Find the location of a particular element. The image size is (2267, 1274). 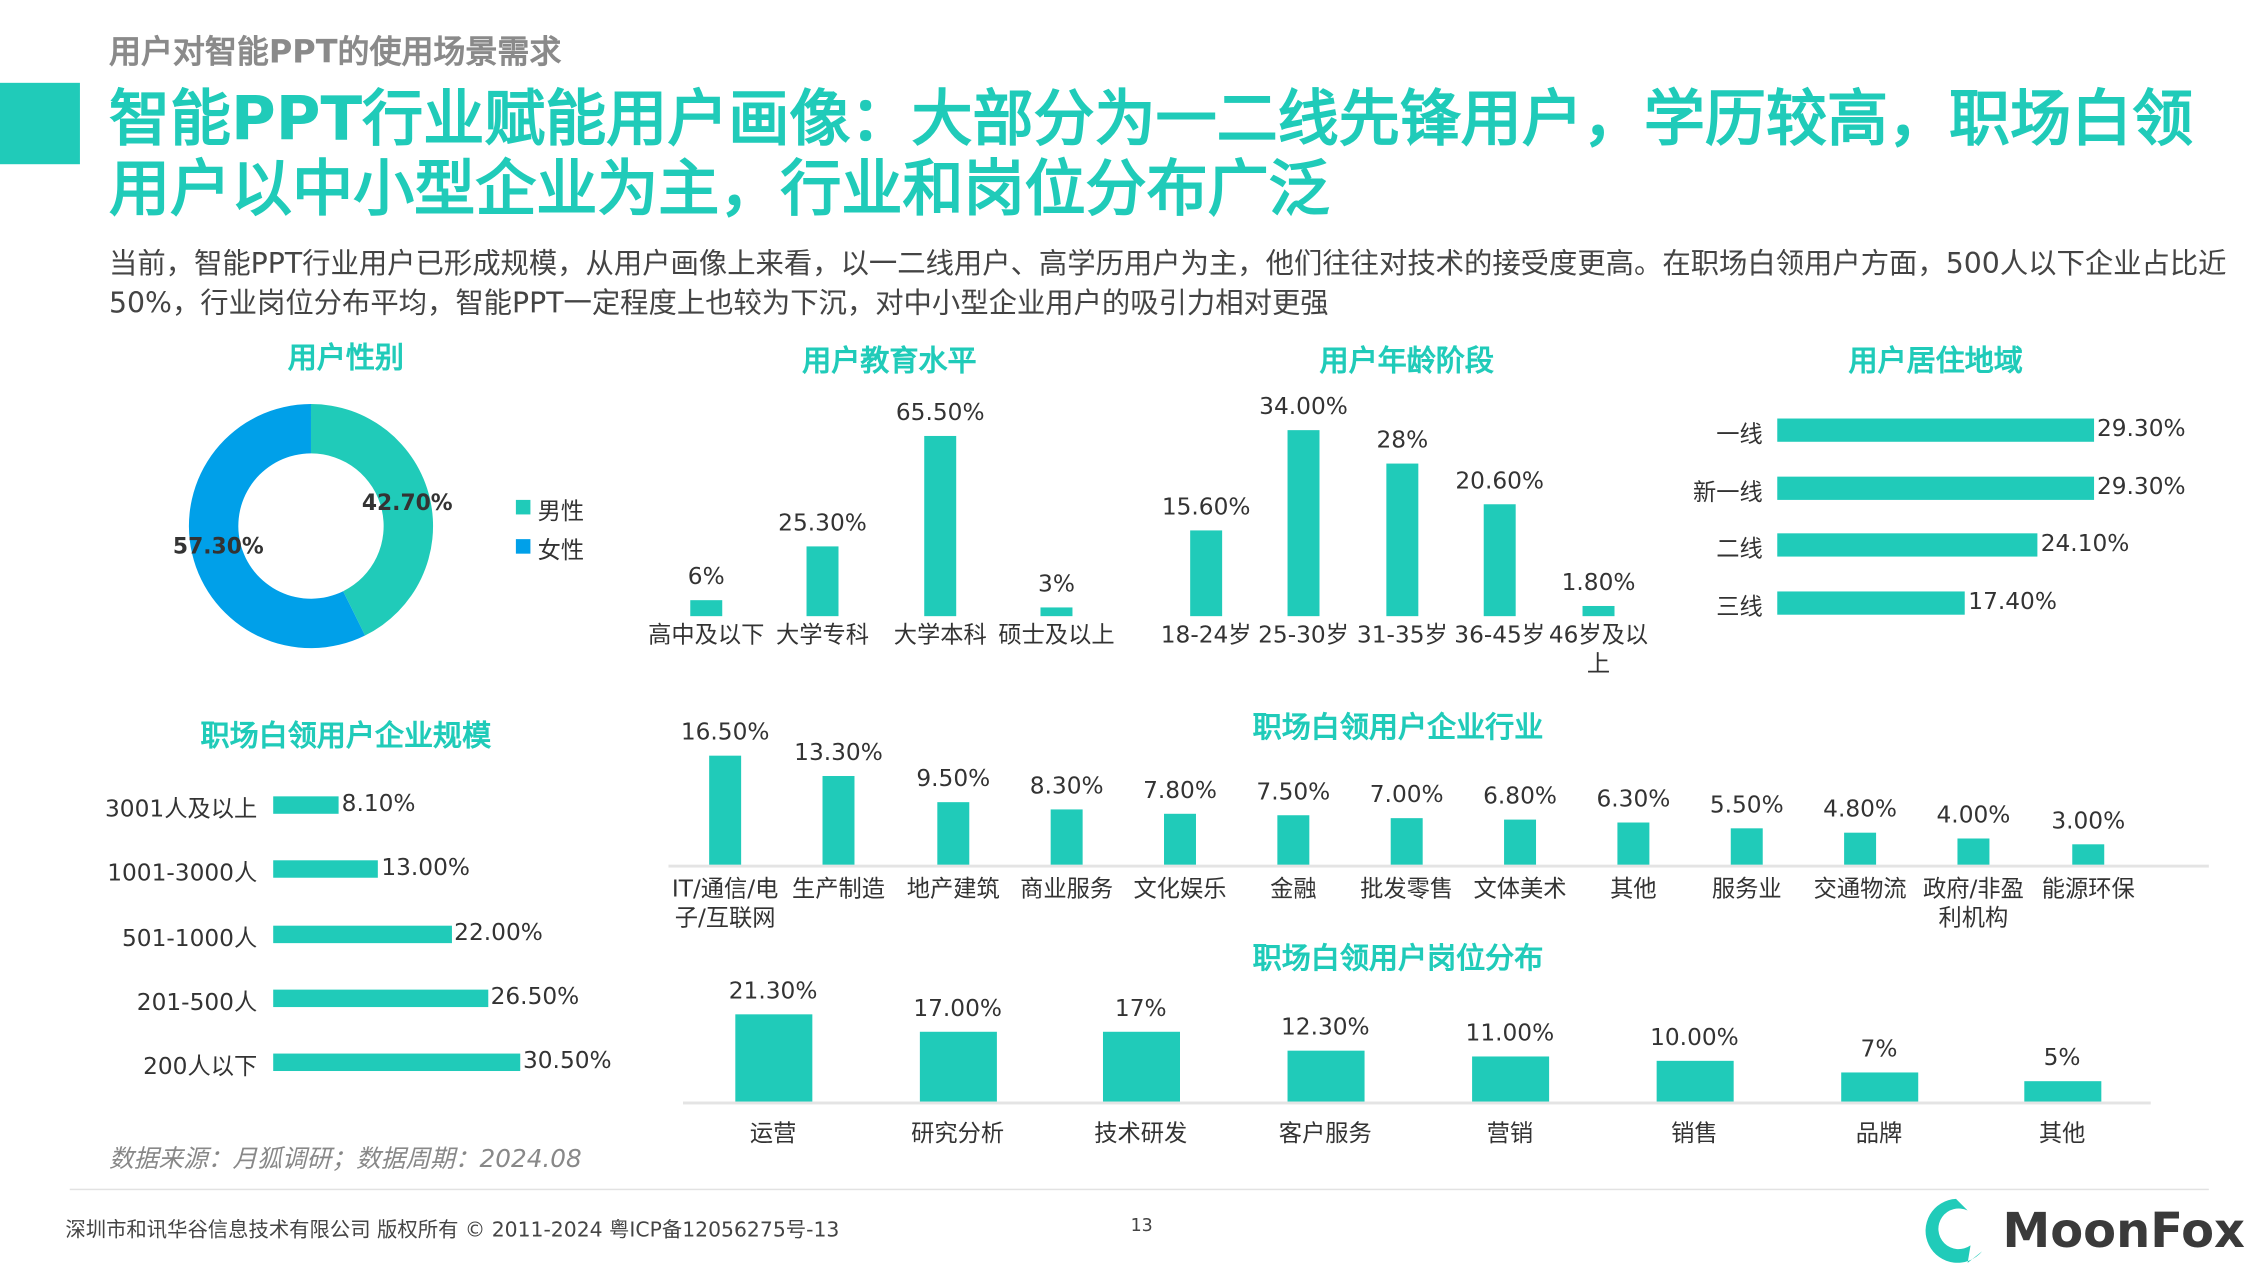

legend-swatch is located at coordinates (523, 507).